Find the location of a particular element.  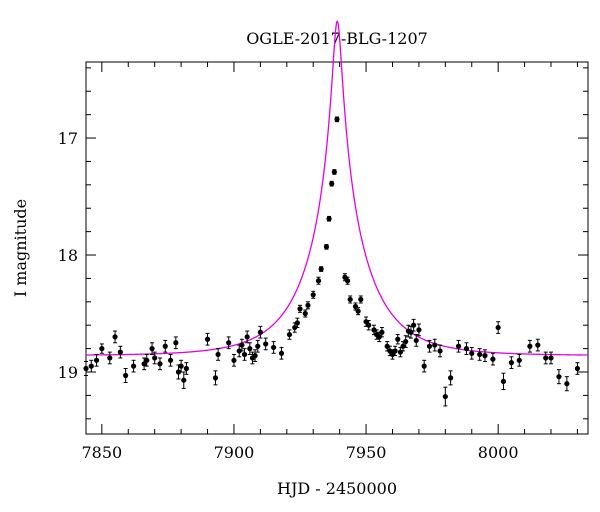

x-tick-label: 7850 is located at coordinates (101, 452).